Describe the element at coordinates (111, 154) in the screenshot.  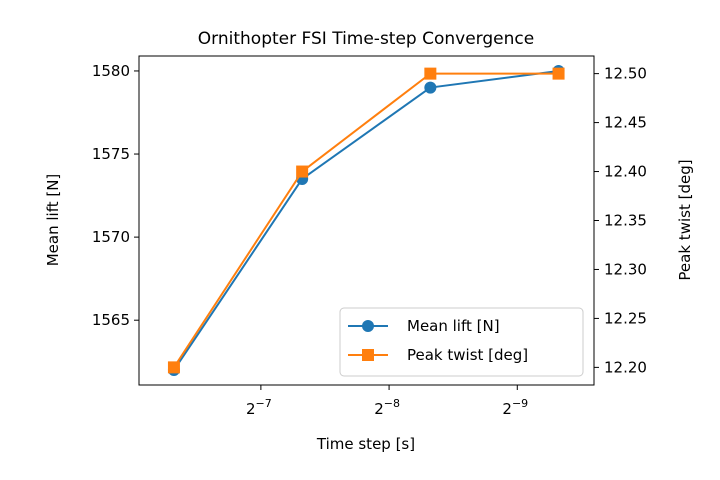
I see `y-left-tick-label: 1575` at that location.